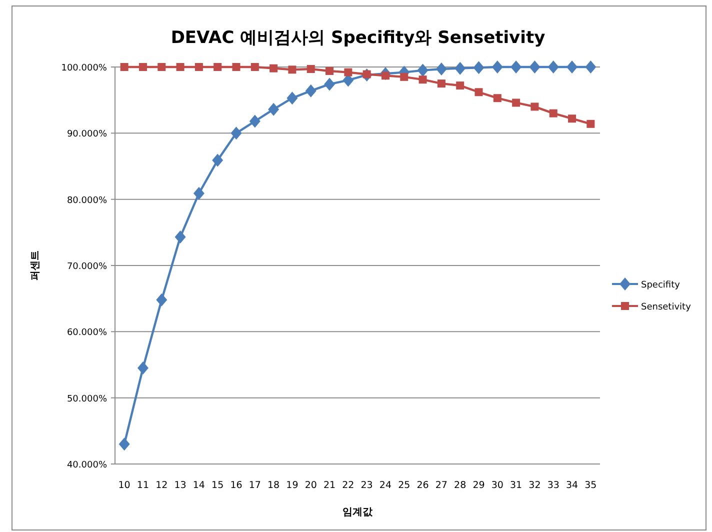 The height and width of the screenshot is (532, 712). I want to click on x-tick-label: 26, so click(422, 485).